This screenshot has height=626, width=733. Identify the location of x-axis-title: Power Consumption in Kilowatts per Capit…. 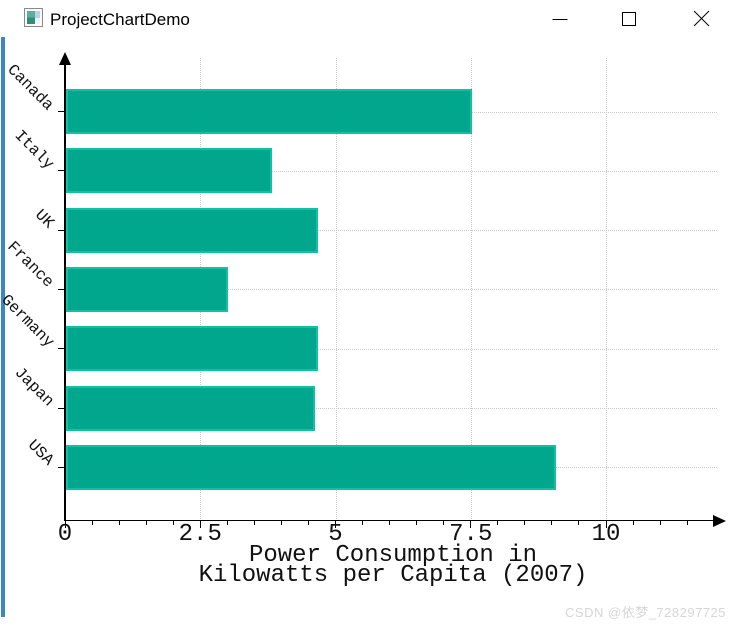
(393, 565).